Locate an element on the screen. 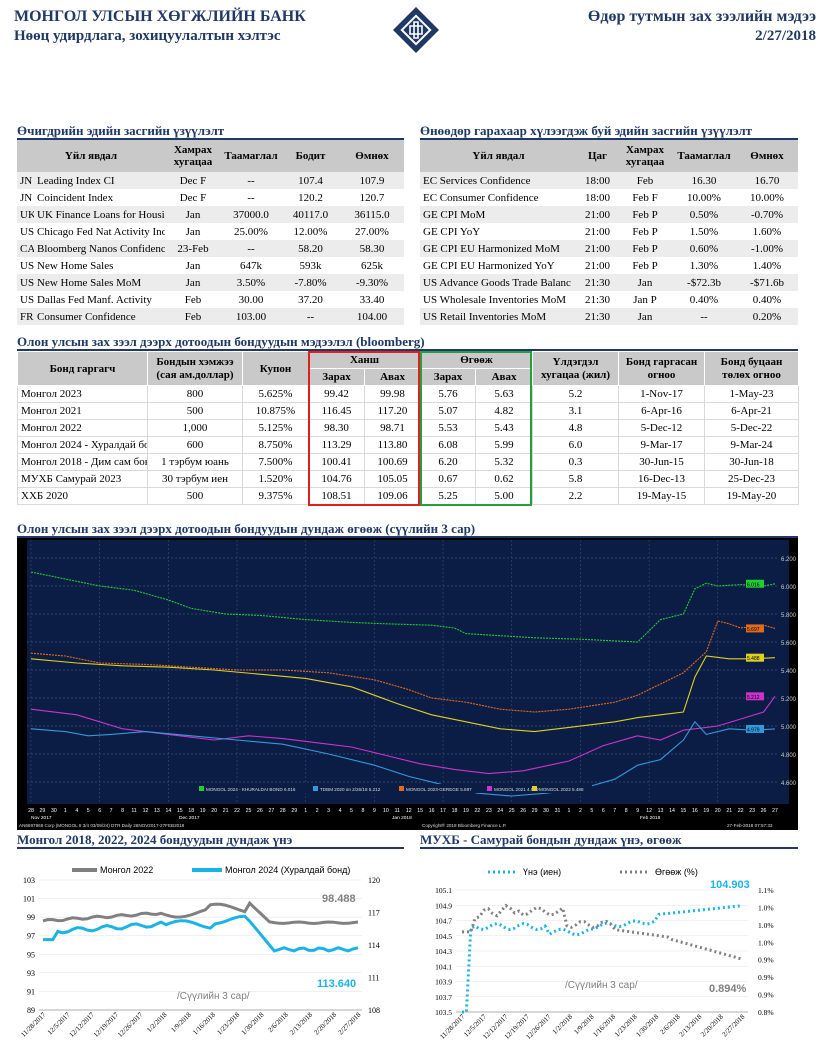 The height and width of the screenshot is (1061, 830). table-cell: 5.625% is located at coordinates (275, 394).